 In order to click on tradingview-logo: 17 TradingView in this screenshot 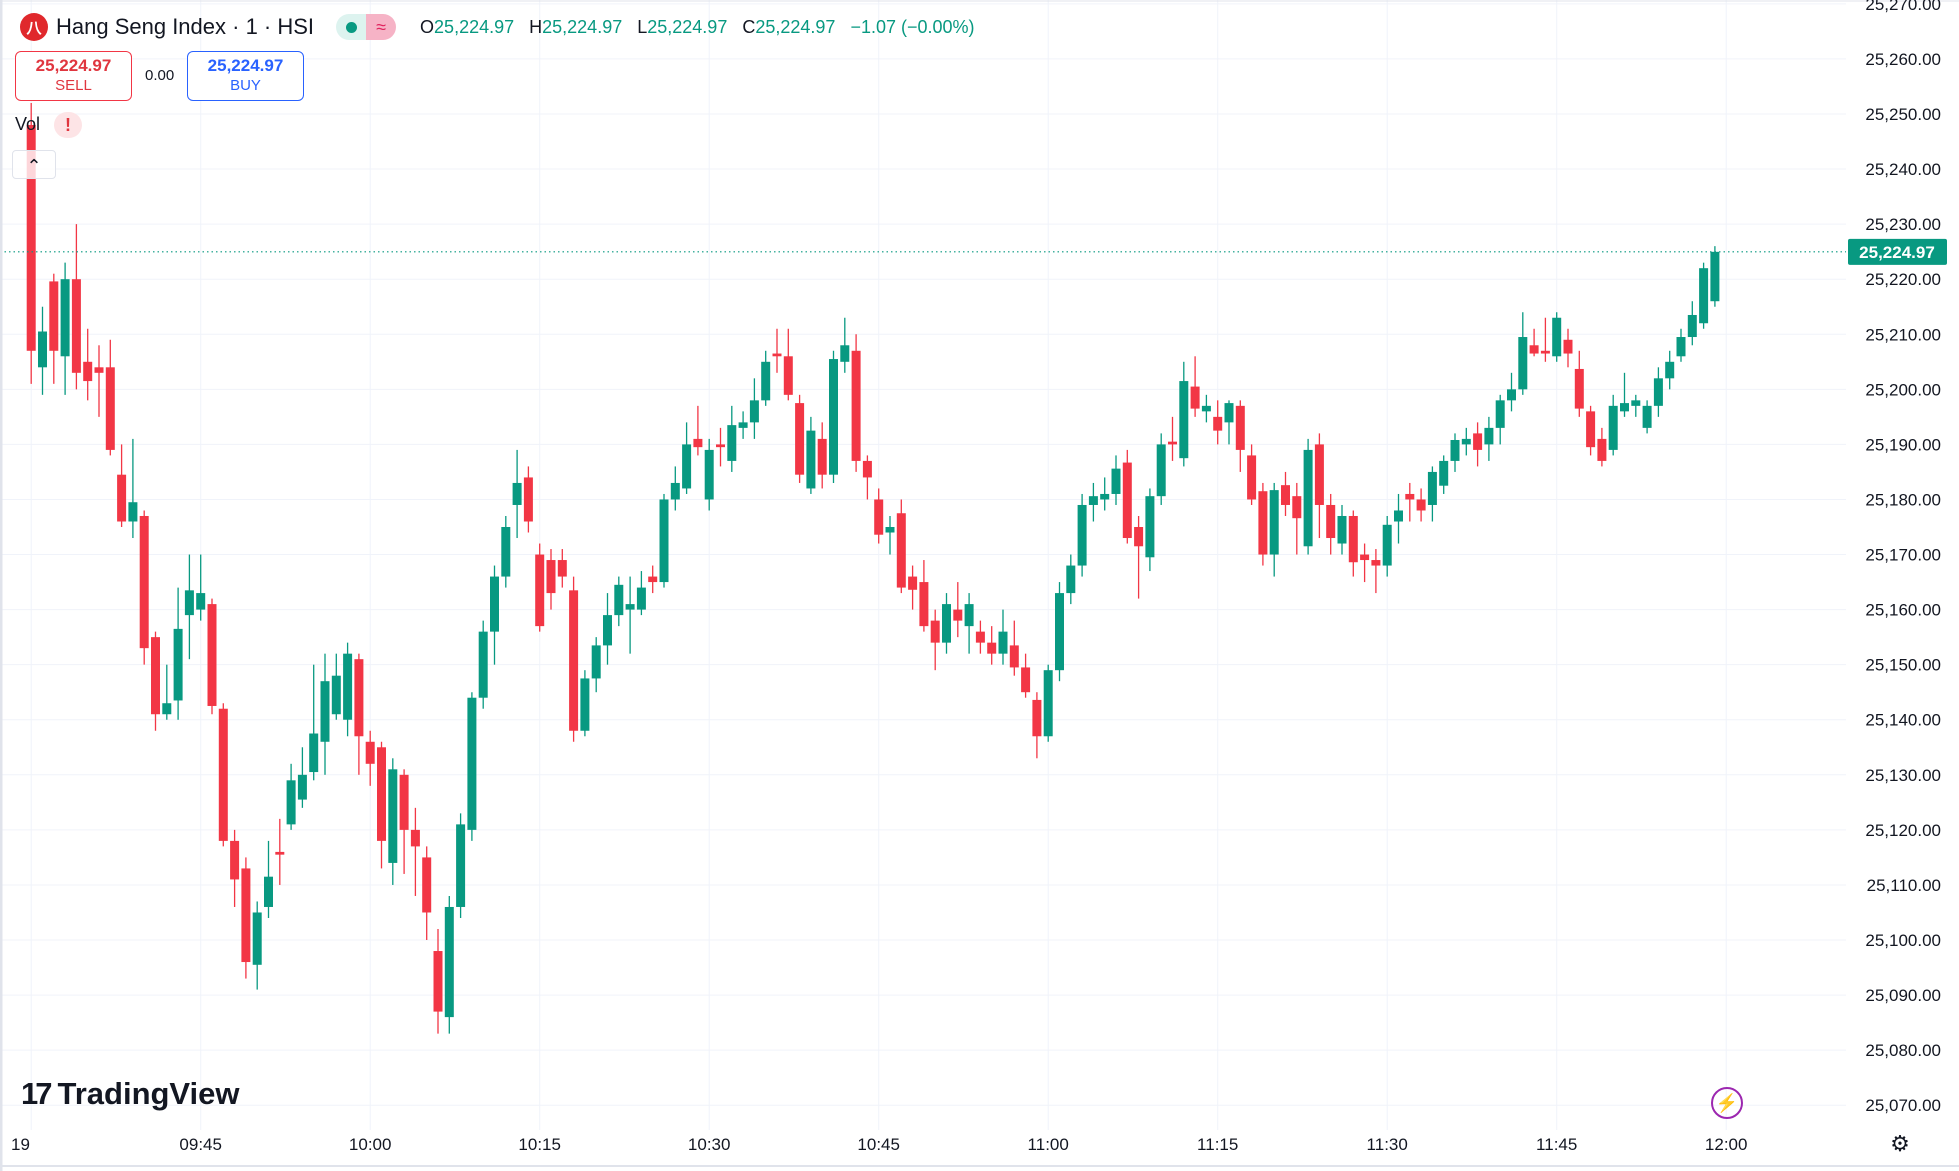, I will do `click(130, 1094)`.